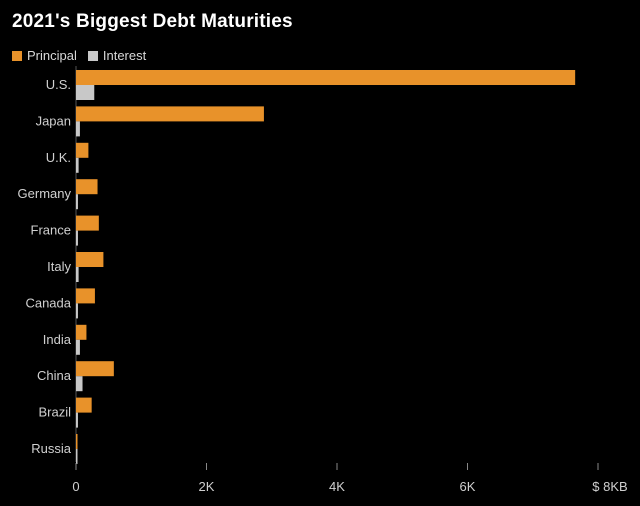 The image size is (640, 506). What do you see at coordinates (51, 230) in the screenshot?
I see `category-label-france: France` at bounding box center [51, 230].